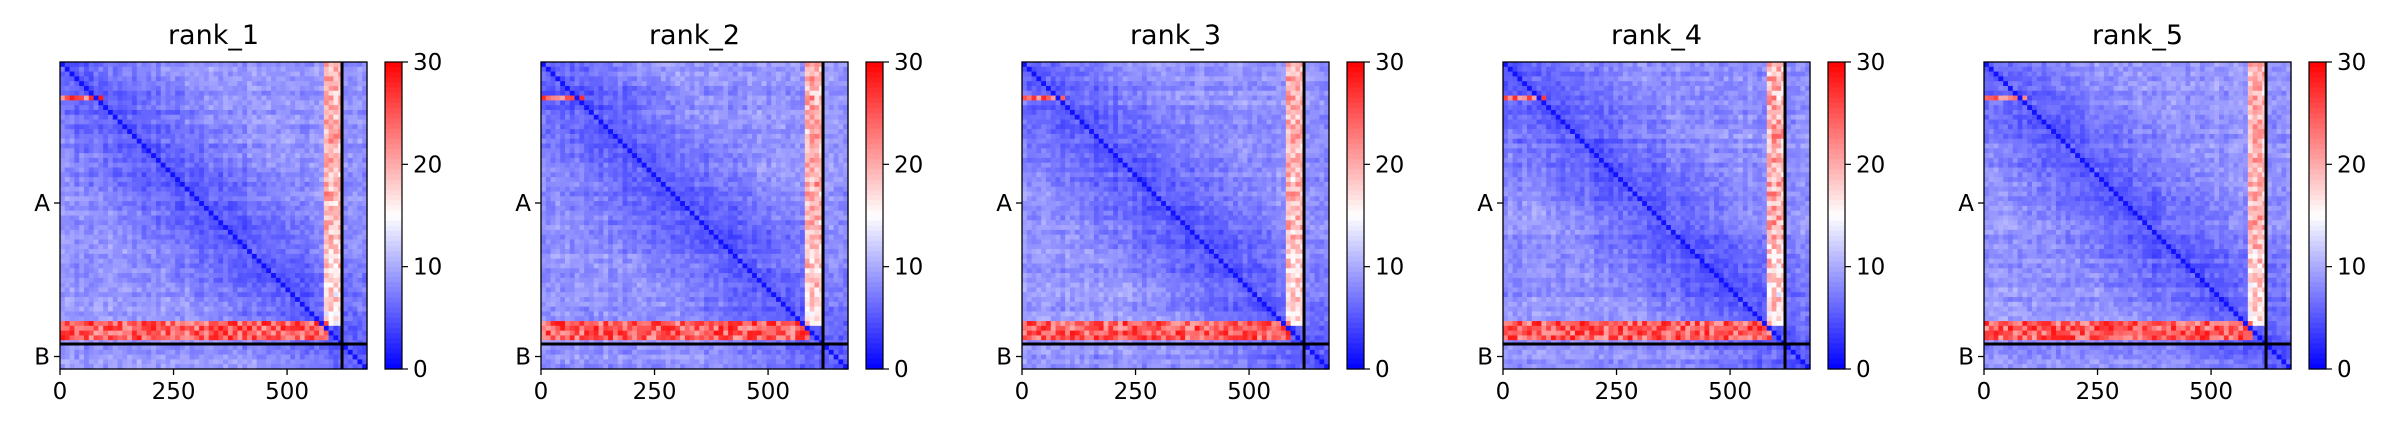 Image resolution: width=2401 pixels, height=438 pixels. What do you see at coordinates (60, 392) in the screenshot?
I see `x-tick-label: 0` at bounding box center [60, 392].